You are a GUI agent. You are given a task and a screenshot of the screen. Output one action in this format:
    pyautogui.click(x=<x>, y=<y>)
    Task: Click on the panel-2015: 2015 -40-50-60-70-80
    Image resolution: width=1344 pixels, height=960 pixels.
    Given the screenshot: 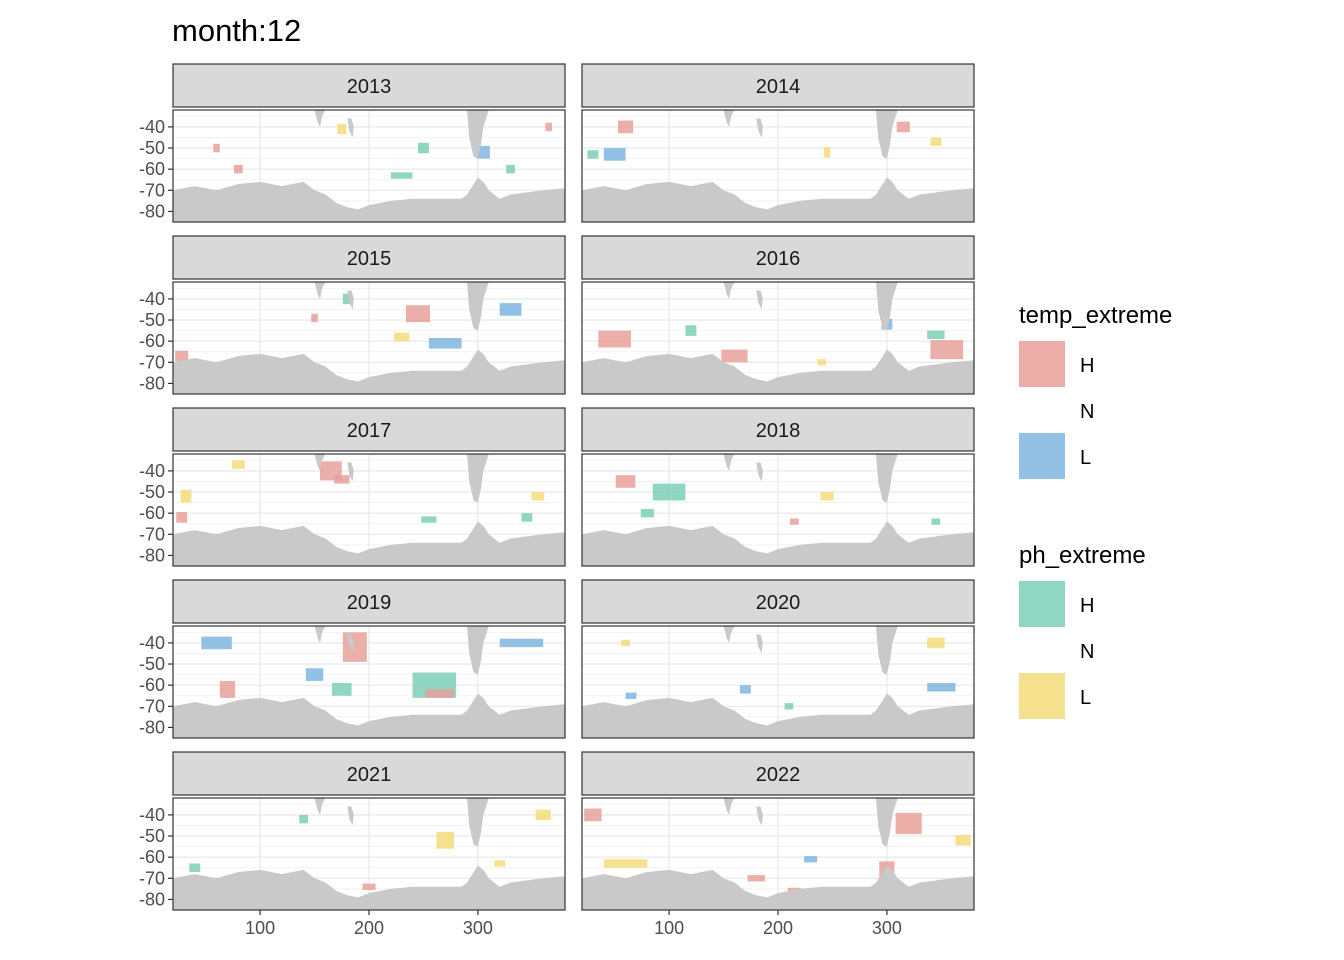 What is the action you would take?
    pyautogui.click(x=352, y=315)
    